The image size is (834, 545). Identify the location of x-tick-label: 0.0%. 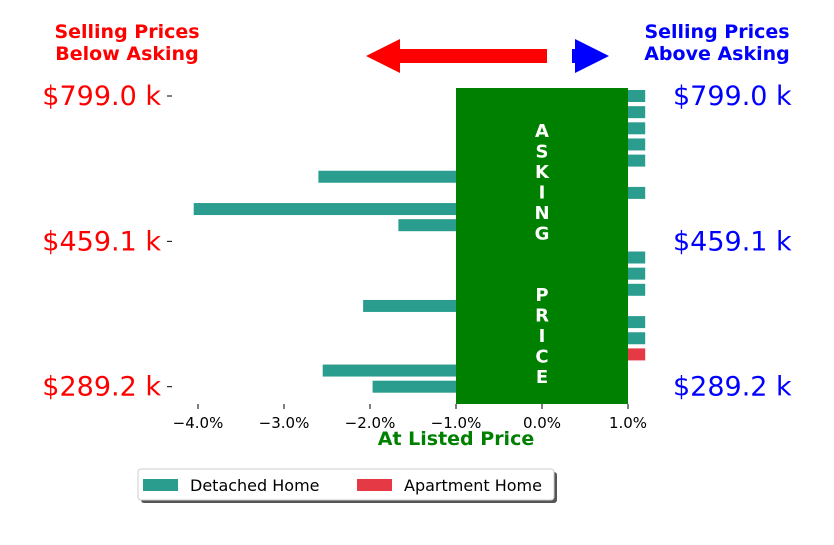
(542, 423).